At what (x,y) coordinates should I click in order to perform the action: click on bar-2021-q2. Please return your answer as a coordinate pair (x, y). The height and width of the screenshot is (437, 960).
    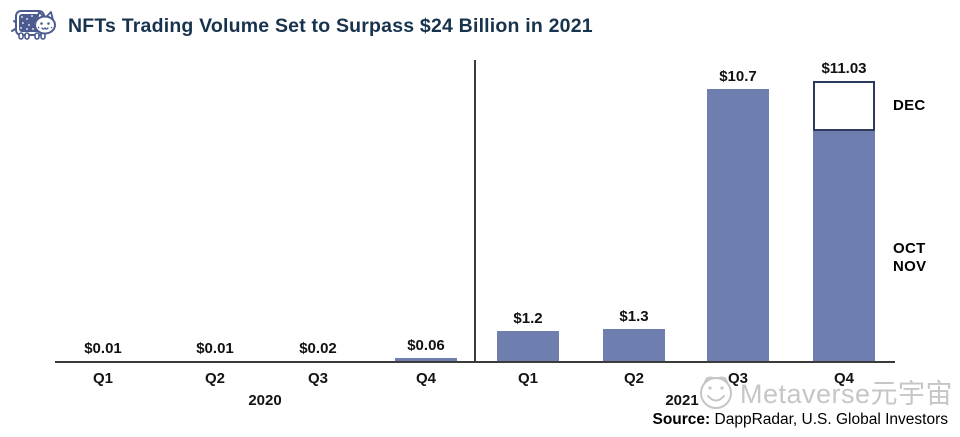
    Looking at the image, I should click on (634, 345).